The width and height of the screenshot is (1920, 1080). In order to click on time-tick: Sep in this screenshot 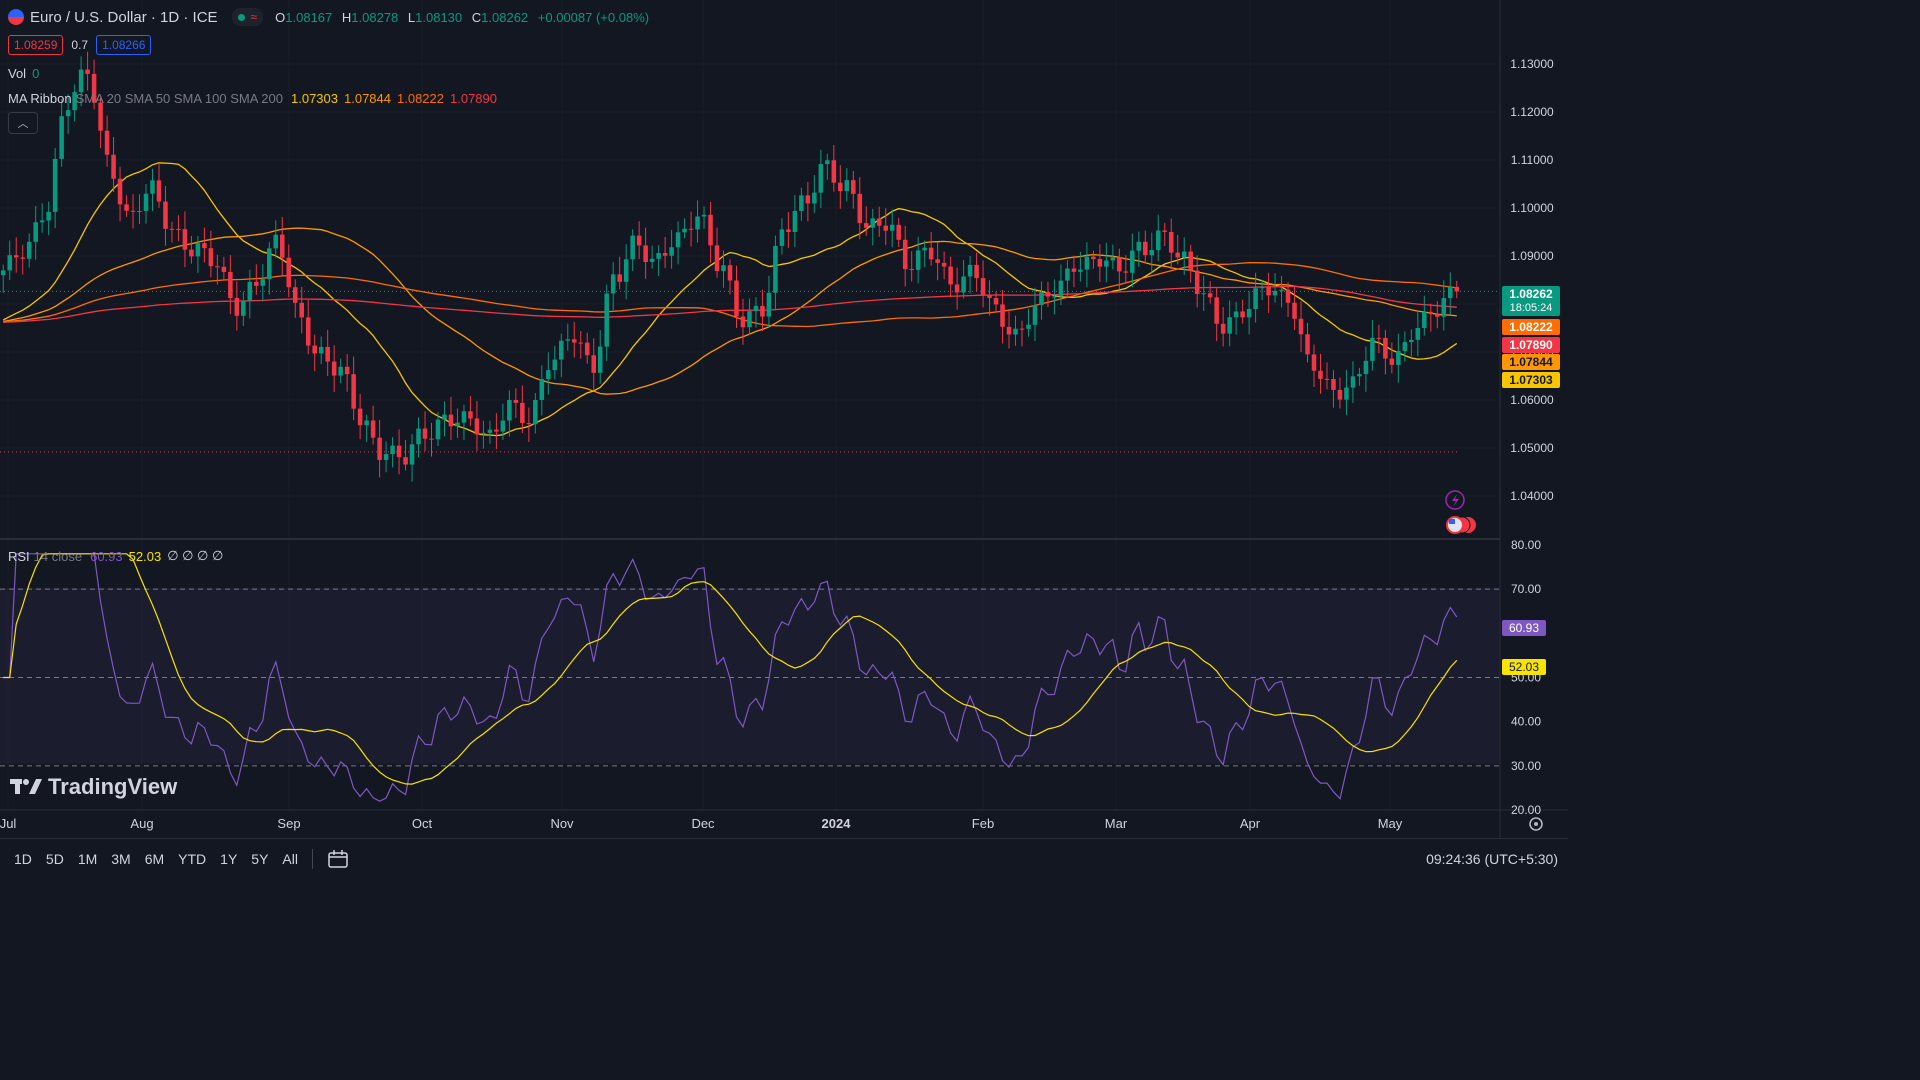, I will do `click(288, 823)`.